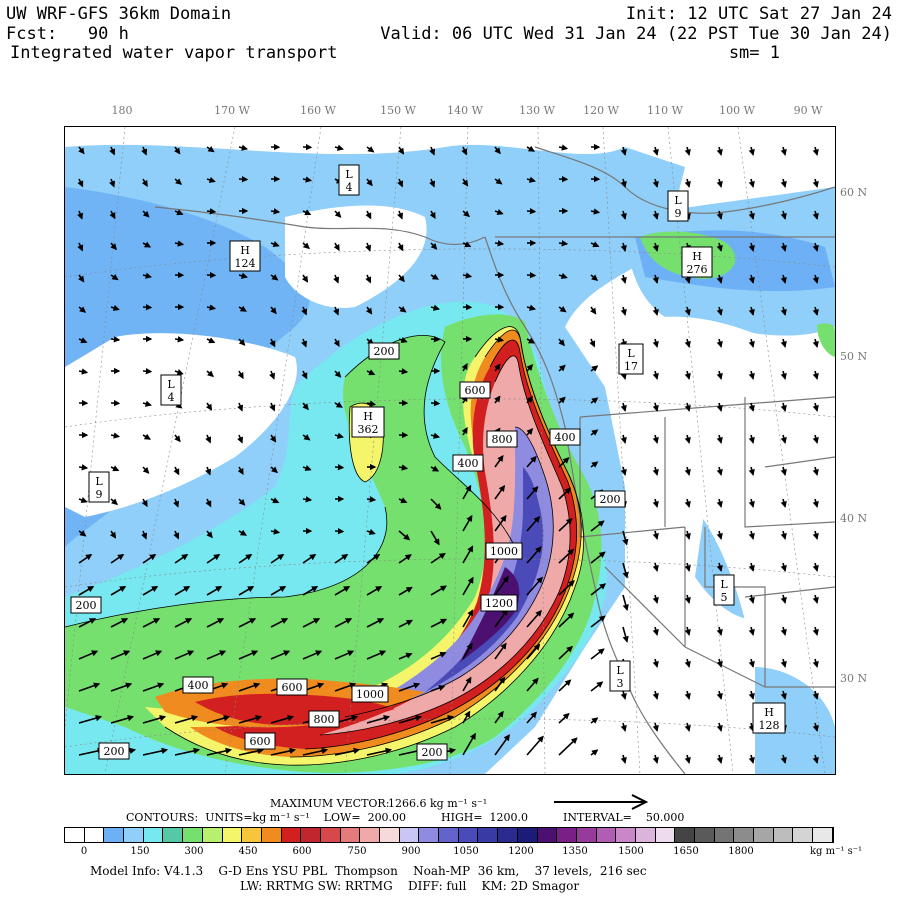 The width and height of the screenshot is (900, 900). What do you see at coordinates (631, 366) in the screenshot?
I see `svg-text: 17` at bounding box center [631, 366].